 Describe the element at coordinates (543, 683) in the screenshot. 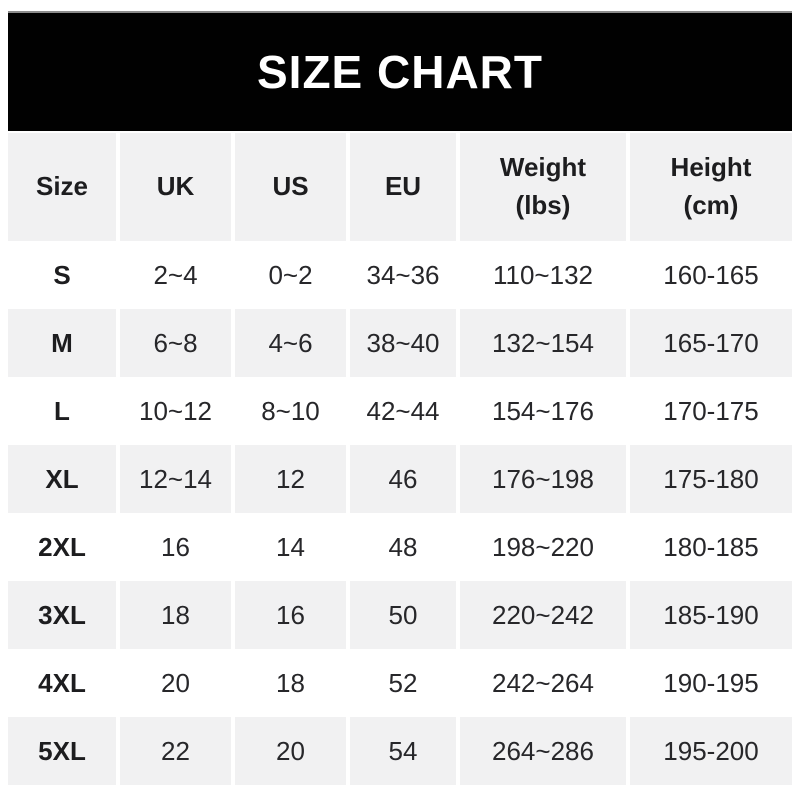

I see `table-cell-weight-lbs: 242~264` at that location.